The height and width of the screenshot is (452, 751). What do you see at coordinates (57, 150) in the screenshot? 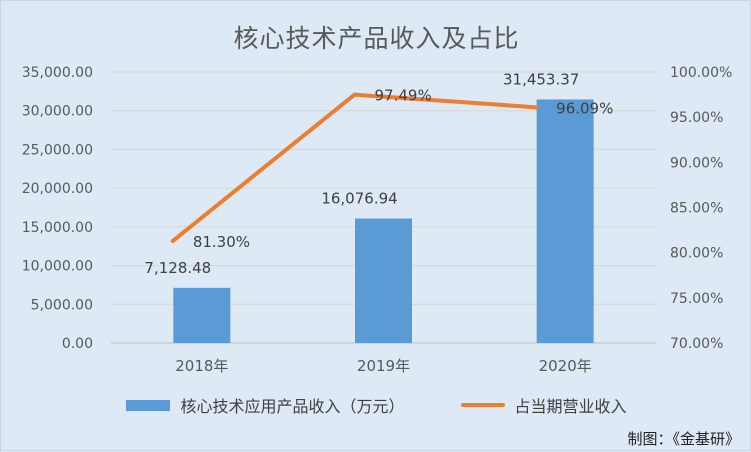
I see `y-left-tick-label: 25,000.00` at bounding box center [57, 150].